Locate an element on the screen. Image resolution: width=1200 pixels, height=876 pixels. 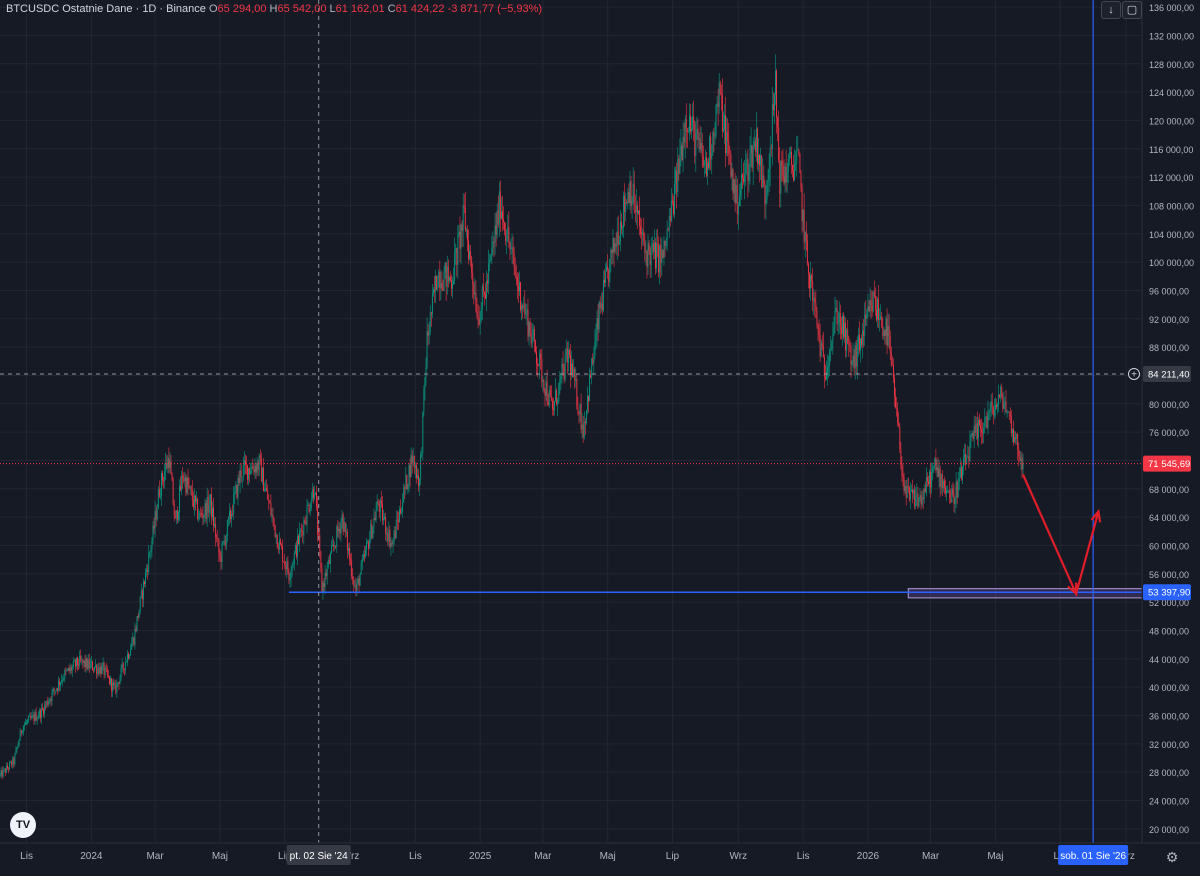
gear-icon: ⚙ is located at coordinates (1172, 857).